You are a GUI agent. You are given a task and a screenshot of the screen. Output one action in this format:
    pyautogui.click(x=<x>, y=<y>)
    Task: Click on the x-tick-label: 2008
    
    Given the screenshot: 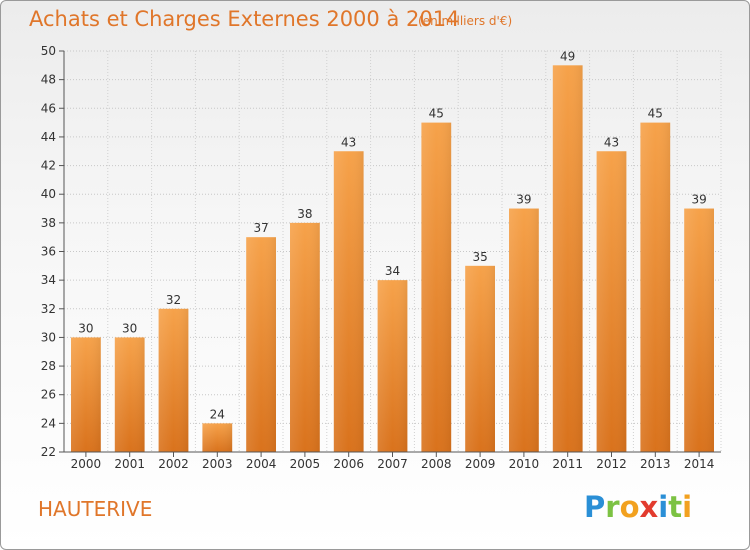 What is the action you would take?
    pyautogui.click(x=436, y=464)
    